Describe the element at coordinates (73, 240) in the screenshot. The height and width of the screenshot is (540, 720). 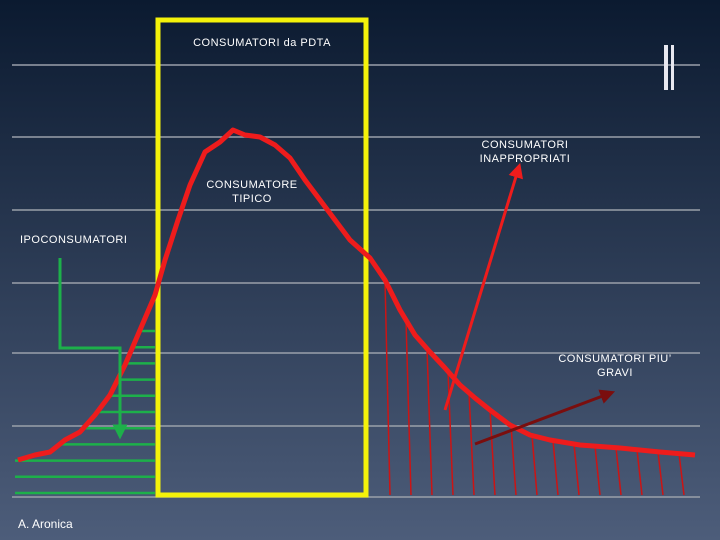
I see `label-hypo: IPOCONSUMATORI` at that location.